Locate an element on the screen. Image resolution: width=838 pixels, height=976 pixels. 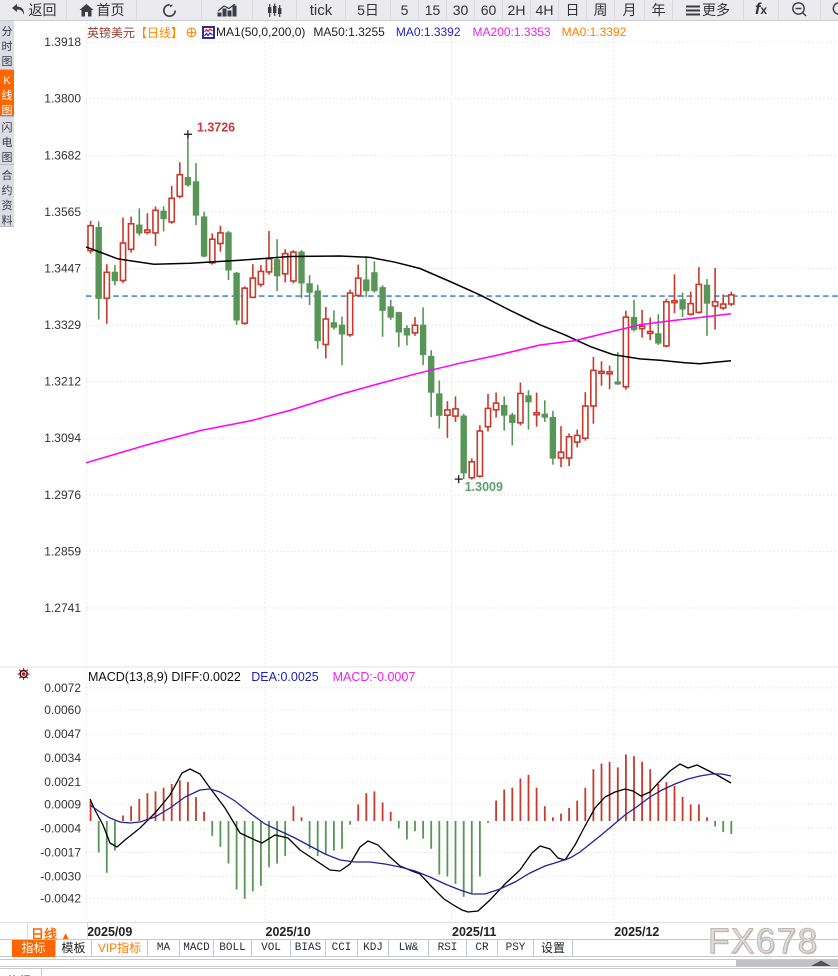
svg-text: 1.3800 is located at coordinates (62, 99).